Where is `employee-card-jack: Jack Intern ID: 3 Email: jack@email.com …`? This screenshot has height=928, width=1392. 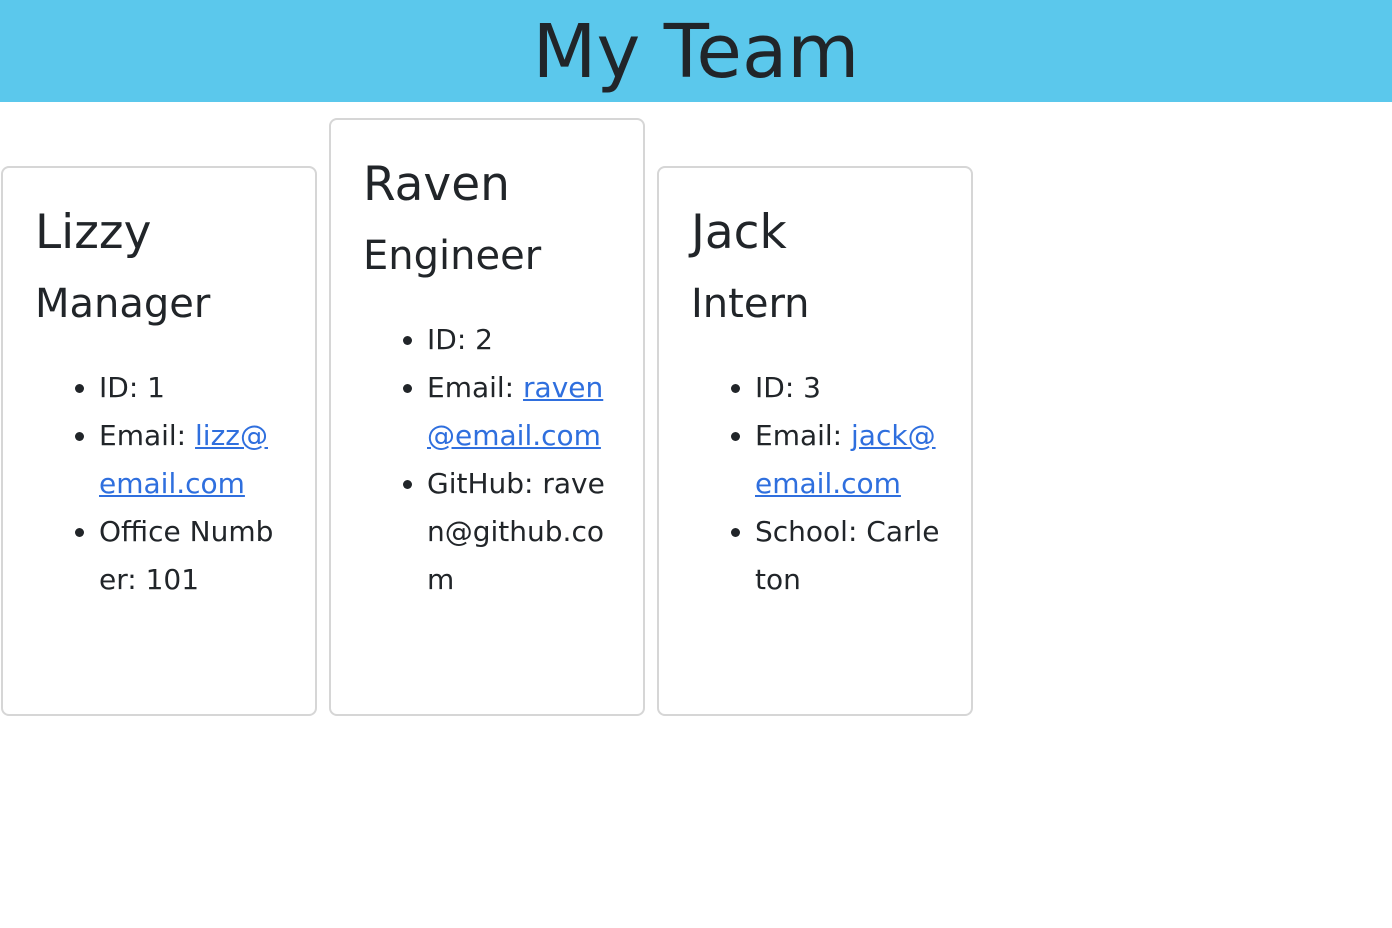 employee-card-jack: Jack Intern ID: 3 Email: jack@email.com … is located at coordinates (815, 441).